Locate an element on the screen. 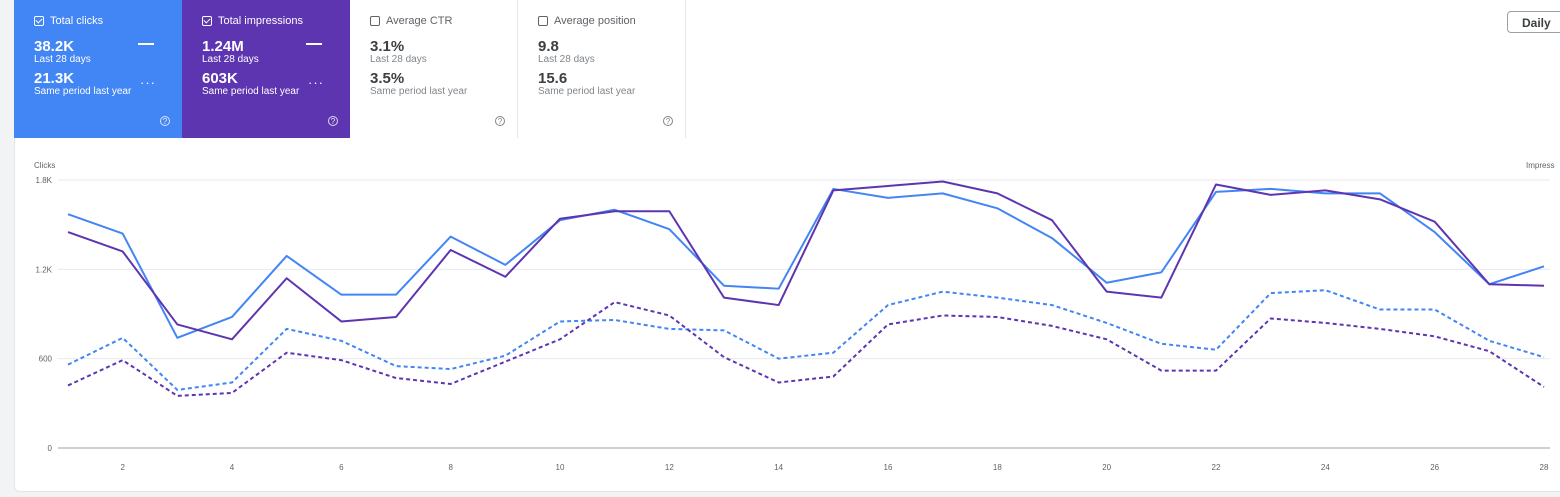  card-value: 1.24M is located at coordinates (223, 46).